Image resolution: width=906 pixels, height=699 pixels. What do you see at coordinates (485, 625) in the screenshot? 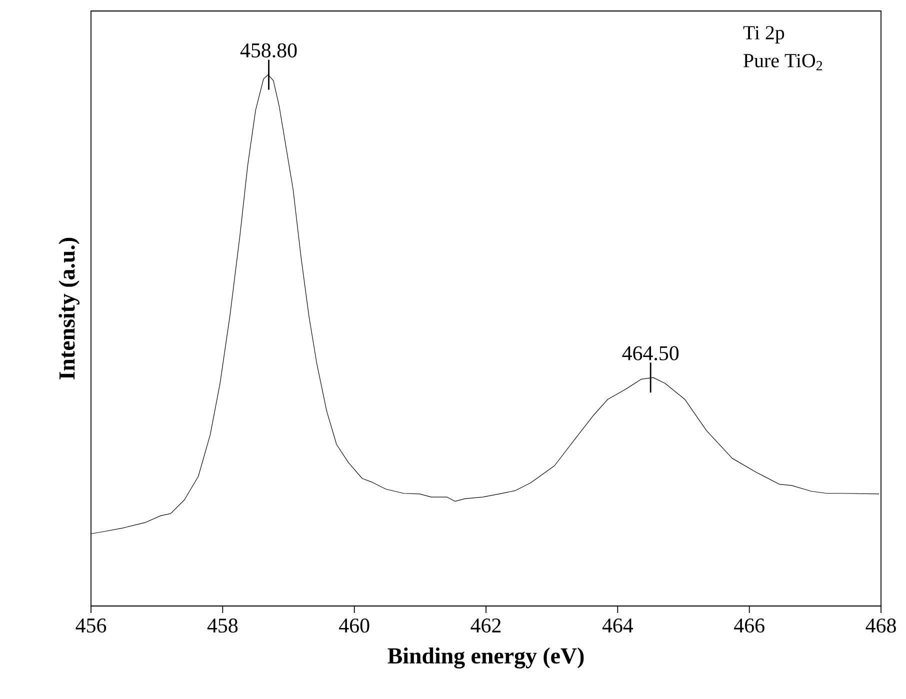
I see `x-tick-label: 462` at bounding box center [485, 625].